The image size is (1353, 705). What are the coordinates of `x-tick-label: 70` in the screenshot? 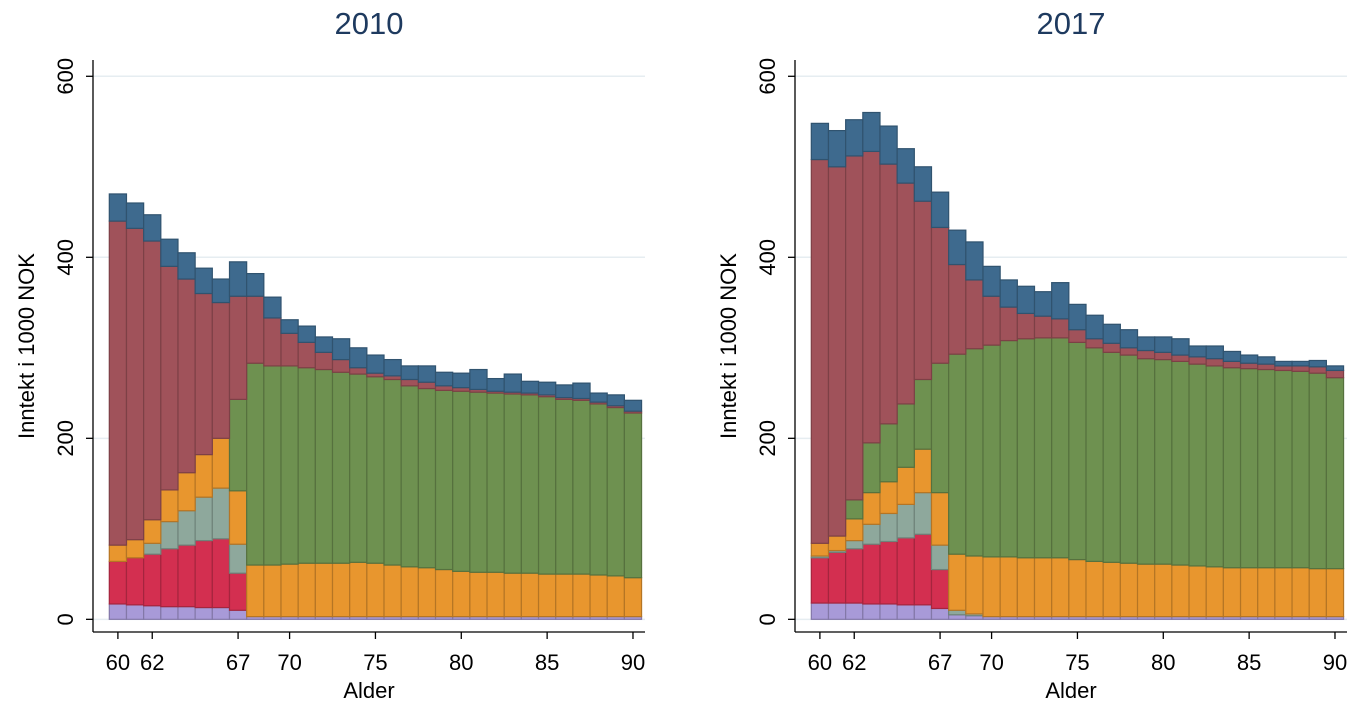 It's located at (289, 662).